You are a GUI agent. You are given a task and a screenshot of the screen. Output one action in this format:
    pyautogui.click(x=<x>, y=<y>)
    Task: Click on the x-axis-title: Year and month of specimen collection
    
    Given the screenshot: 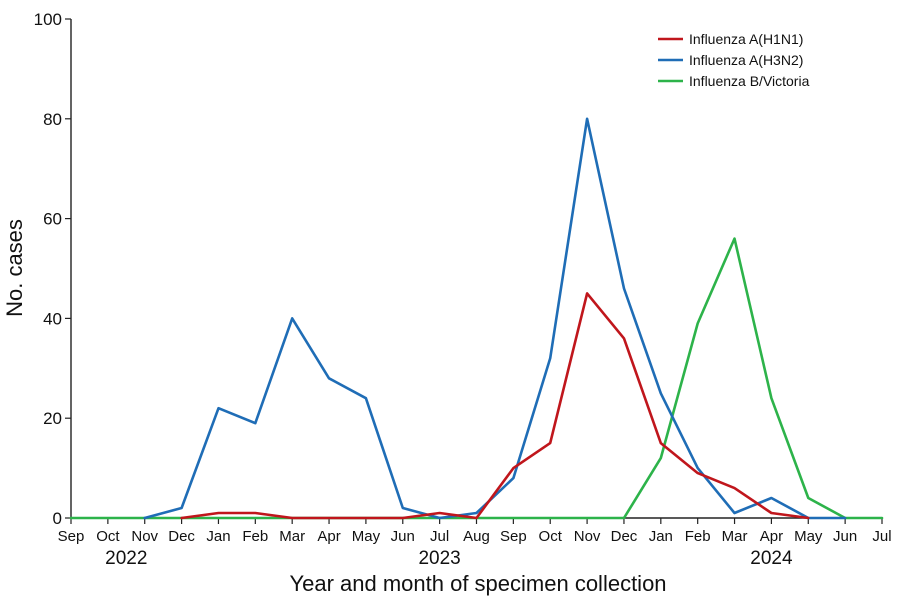 What is the action you would take?
    pyautogui.click(x=477, y=583)
    